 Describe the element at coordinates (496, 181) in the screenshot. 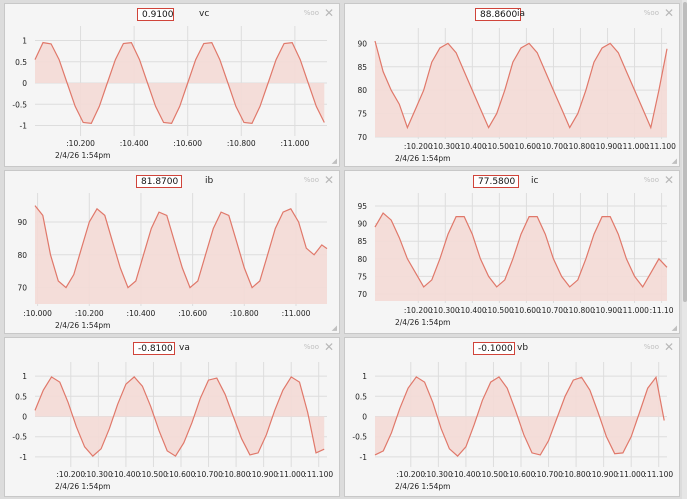

I see `value-box: 77.5800` at that location.